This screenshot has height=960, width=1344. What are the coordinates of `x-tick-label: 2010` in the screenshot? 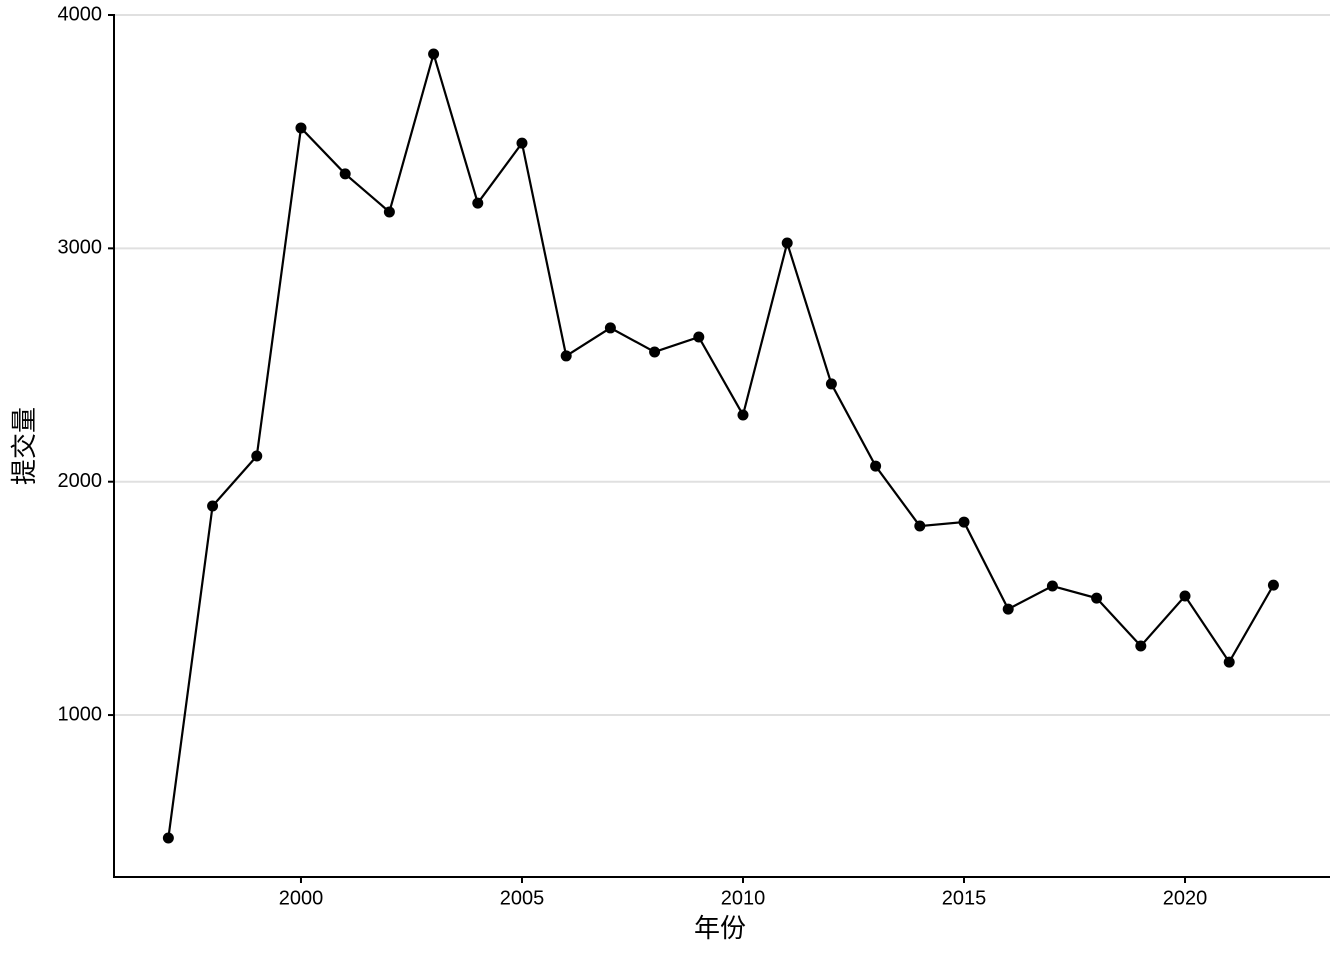 It's located at (743, 898).